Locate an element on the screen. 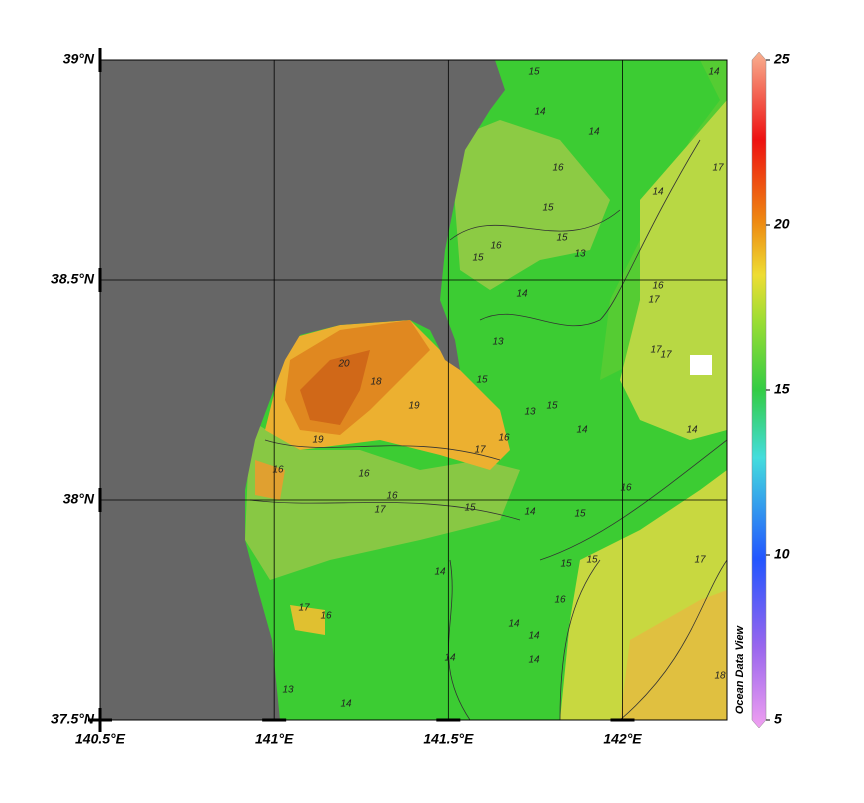  x-tick-label: 140.5°E is located at coordinates (100, 739).